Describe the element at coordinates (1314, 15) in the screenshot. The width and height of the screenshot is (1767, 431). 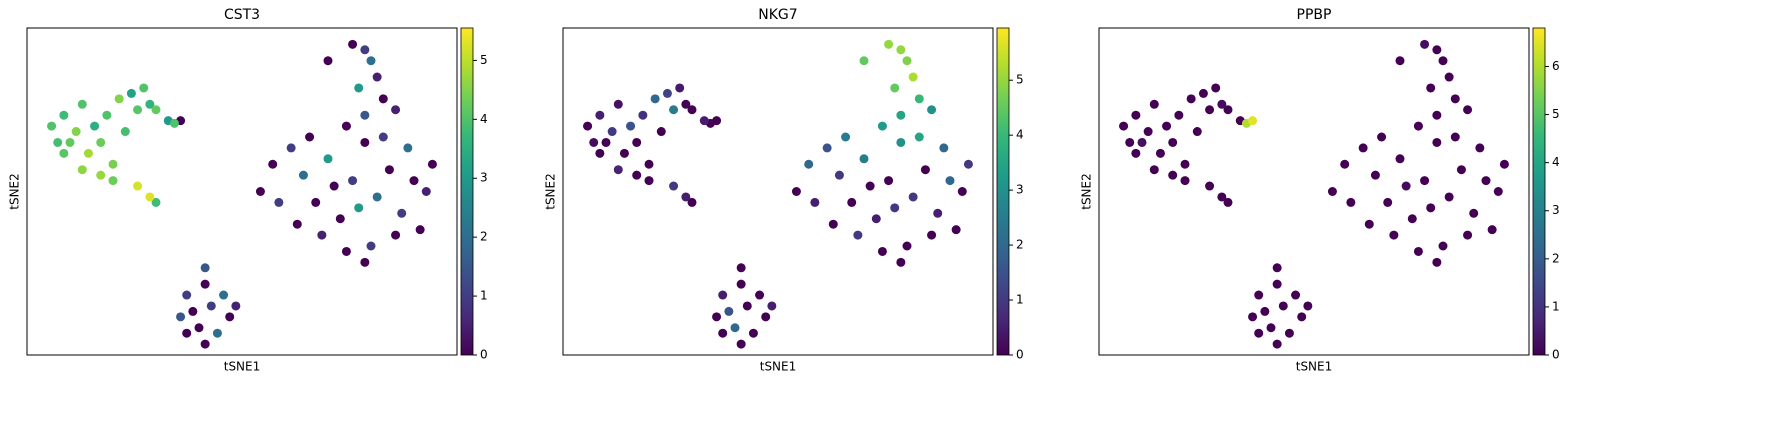
I see `panel-title: PPBP` at that location.